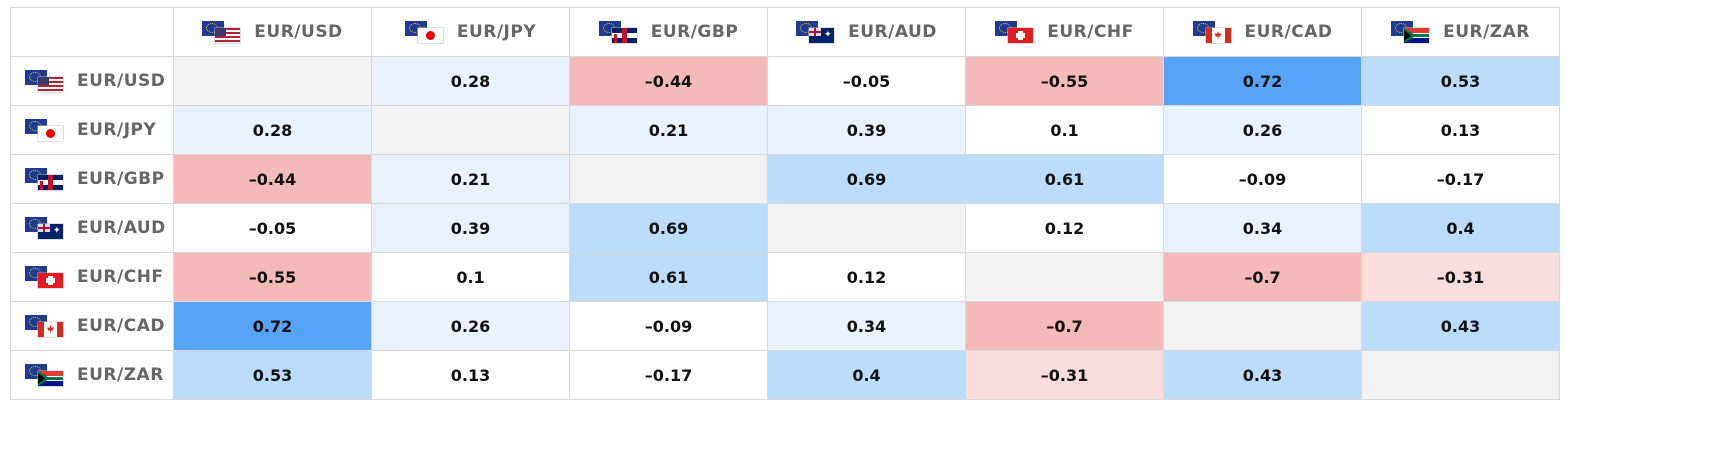 Image resolution: width=1728 pixels, height=454 pixels. I want to click on table-row: EUR/AUD –0.05 0.39 0.69 0.12 0.34 0.4, so click(785, 228).